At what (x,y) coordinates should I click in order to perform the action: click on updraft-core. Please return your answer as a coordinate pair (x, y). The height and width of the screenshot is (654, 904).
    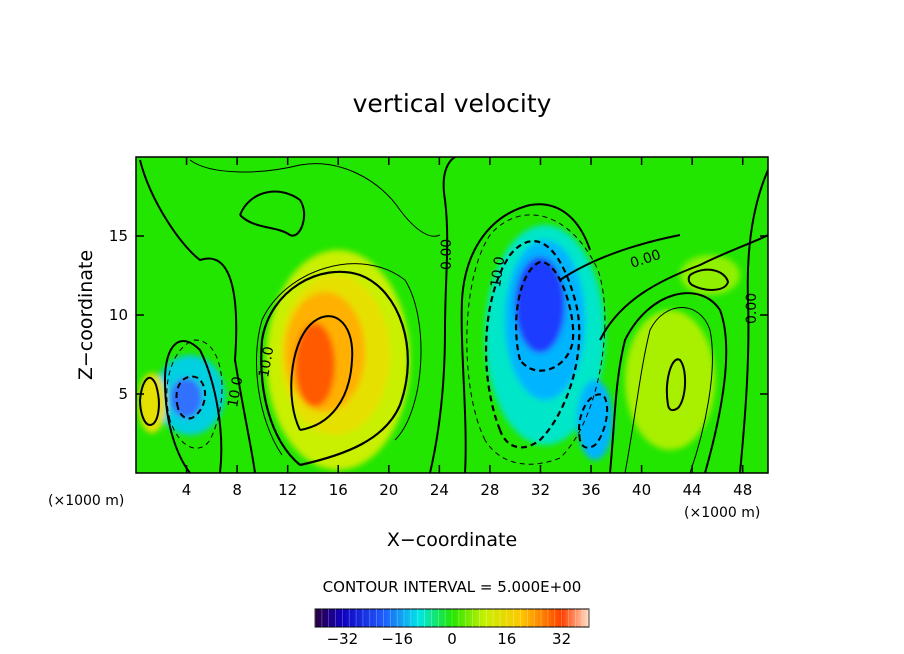
    Looking at the image, I should click on (315, 365).